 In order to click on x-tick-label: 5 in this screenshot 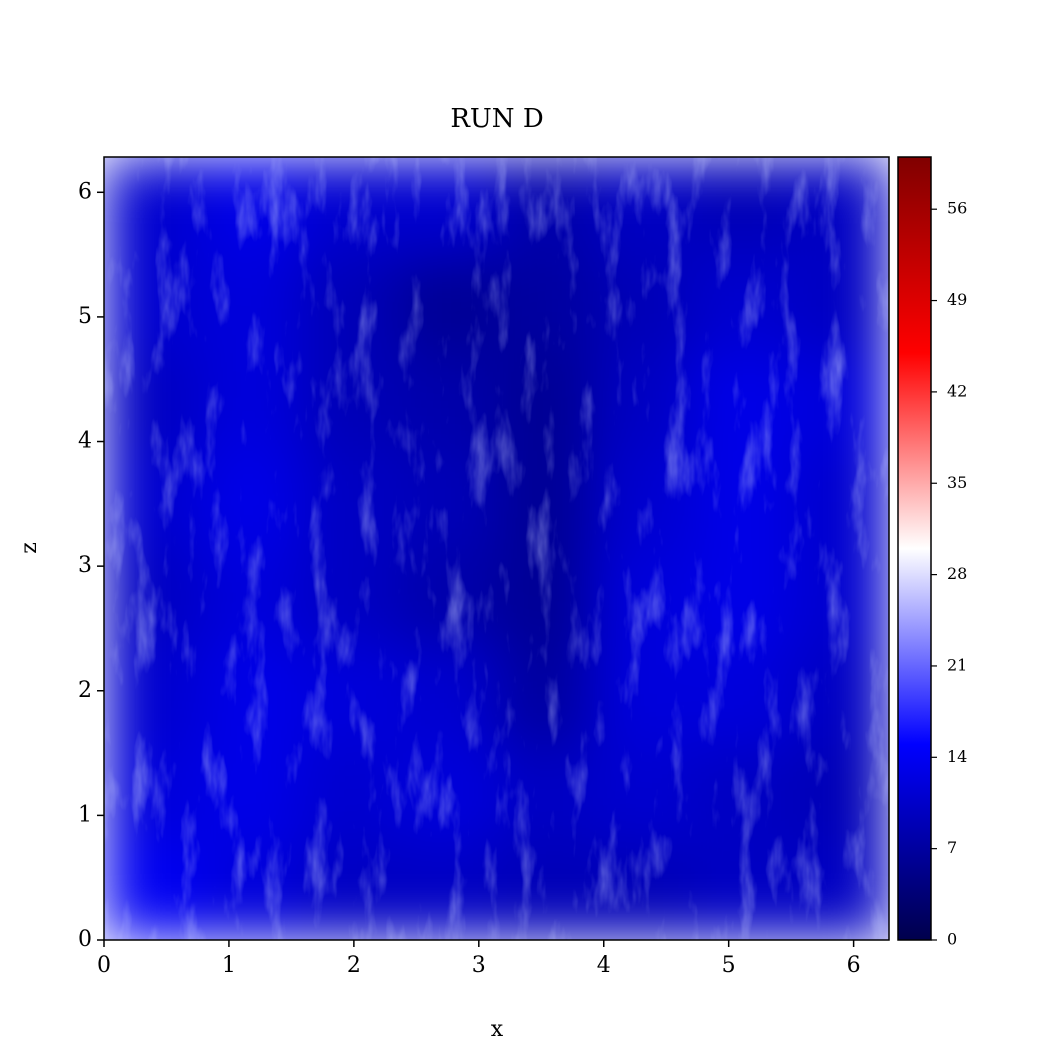, I will do `click(729, 965)`.